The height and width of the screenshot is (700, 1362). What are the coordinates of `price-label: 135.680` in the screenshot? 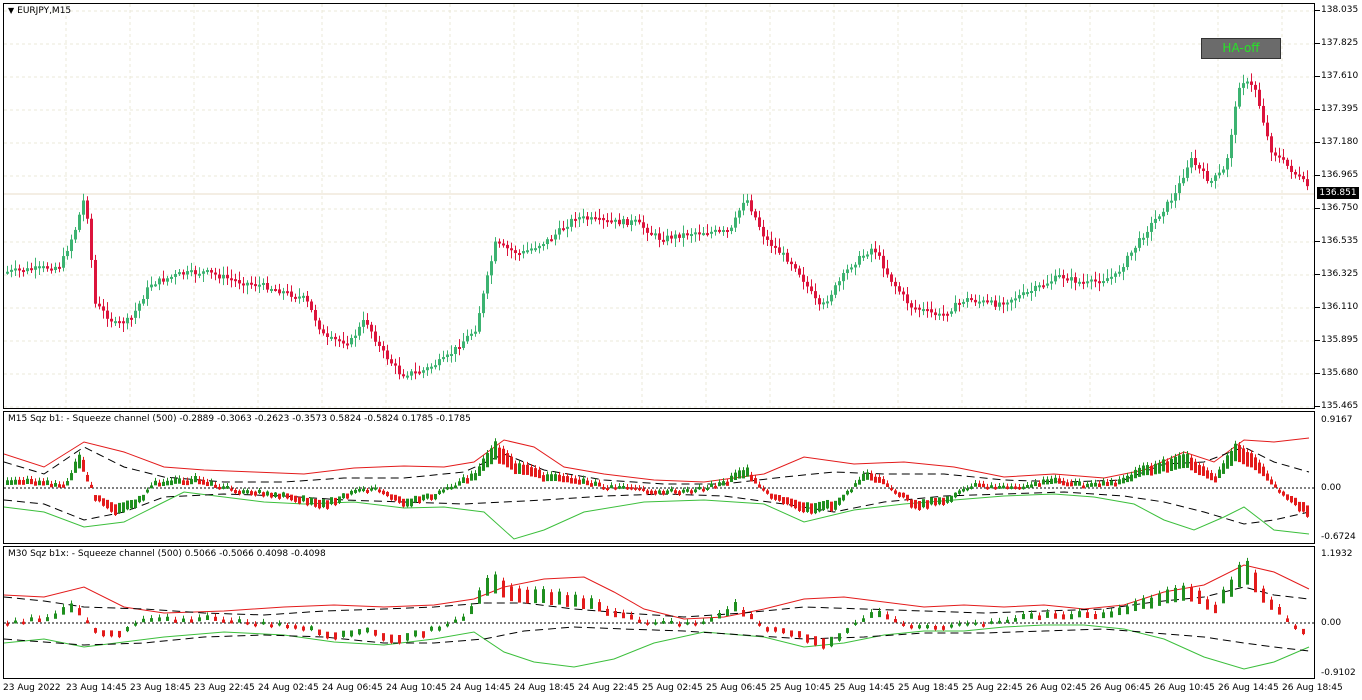 It's located at (1340, 373).